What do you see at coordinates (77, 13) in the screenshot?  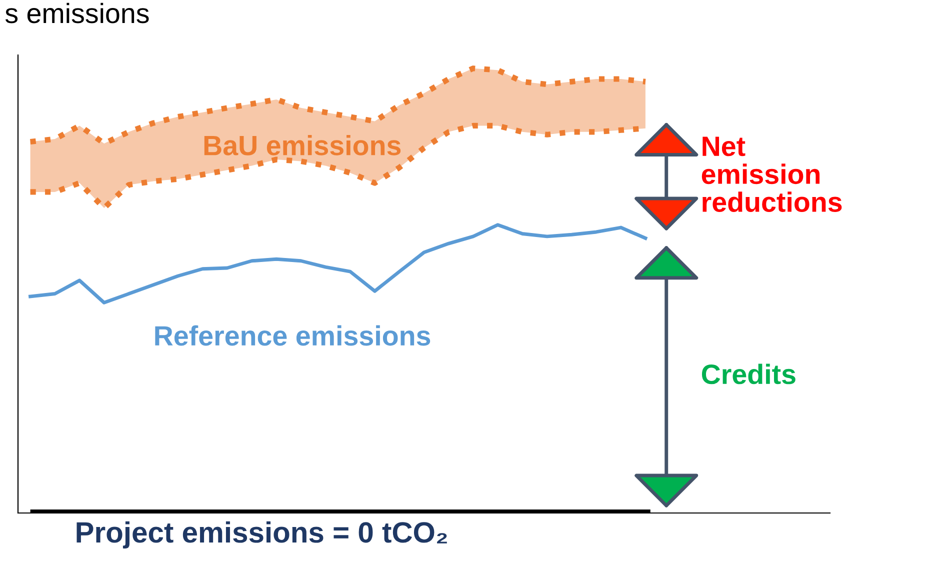 I see `chart-title: s emissions` at bounding box center [77, 13].